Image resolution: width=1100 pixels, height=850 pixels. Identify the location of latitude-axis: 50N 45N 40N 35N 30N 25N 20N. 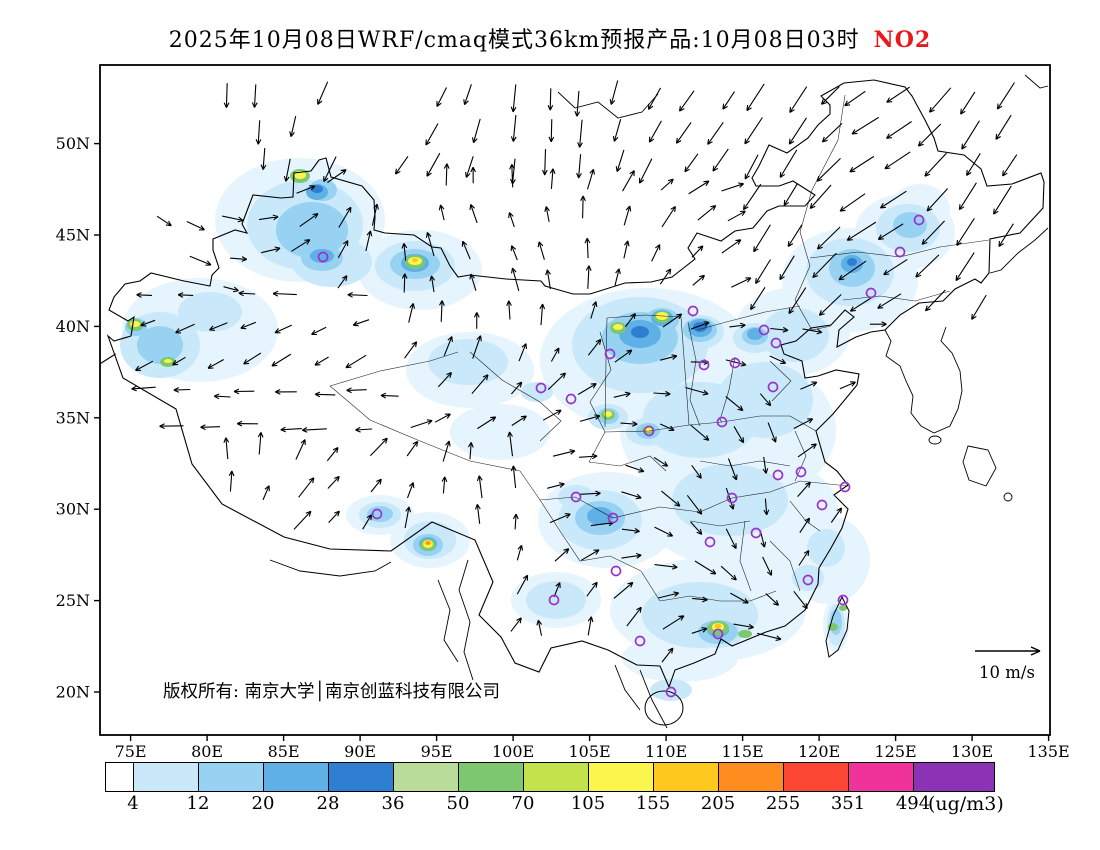
(73, 417).